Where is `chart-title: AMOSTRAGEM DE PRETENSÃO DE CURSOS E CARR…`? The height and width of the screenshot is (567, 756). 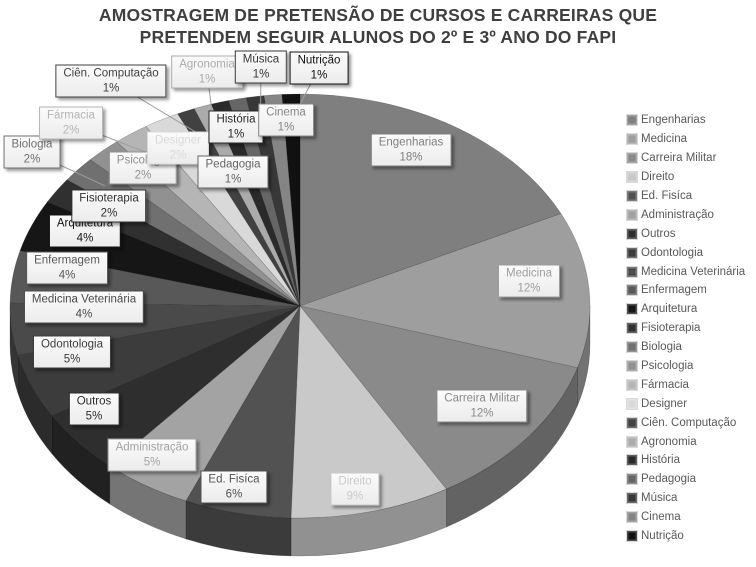
chart-title: AMOSTRAGEM DE PRETENSÃO DE CURSOS E CARR… is located at coordinates (378, 26).